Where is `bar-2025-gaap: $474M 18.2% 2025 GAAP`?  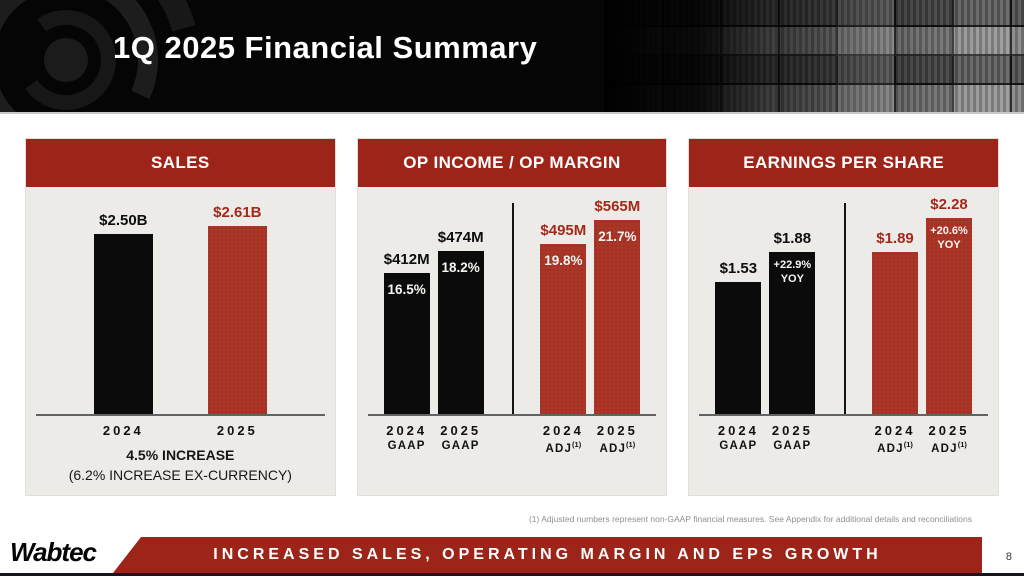
bar-2025-gaap: $474M 18.2% 2025 GAAP is located at coordinates (460, 340).